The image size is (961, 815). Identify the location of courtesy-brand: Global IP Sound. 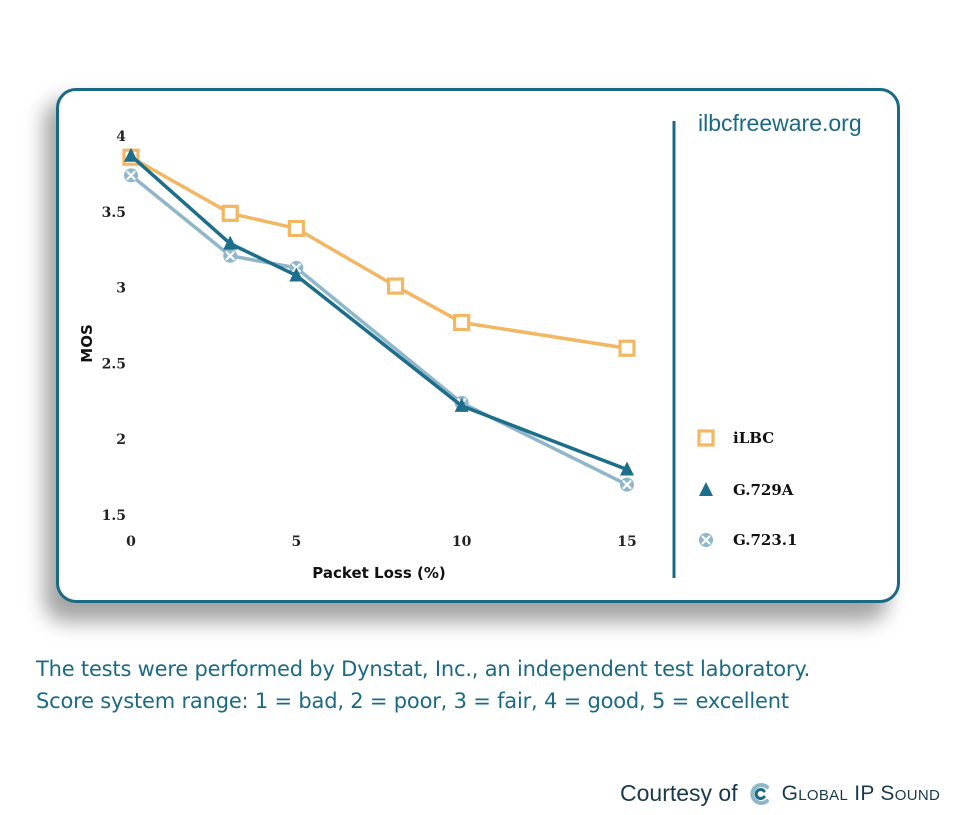
(861, 793).